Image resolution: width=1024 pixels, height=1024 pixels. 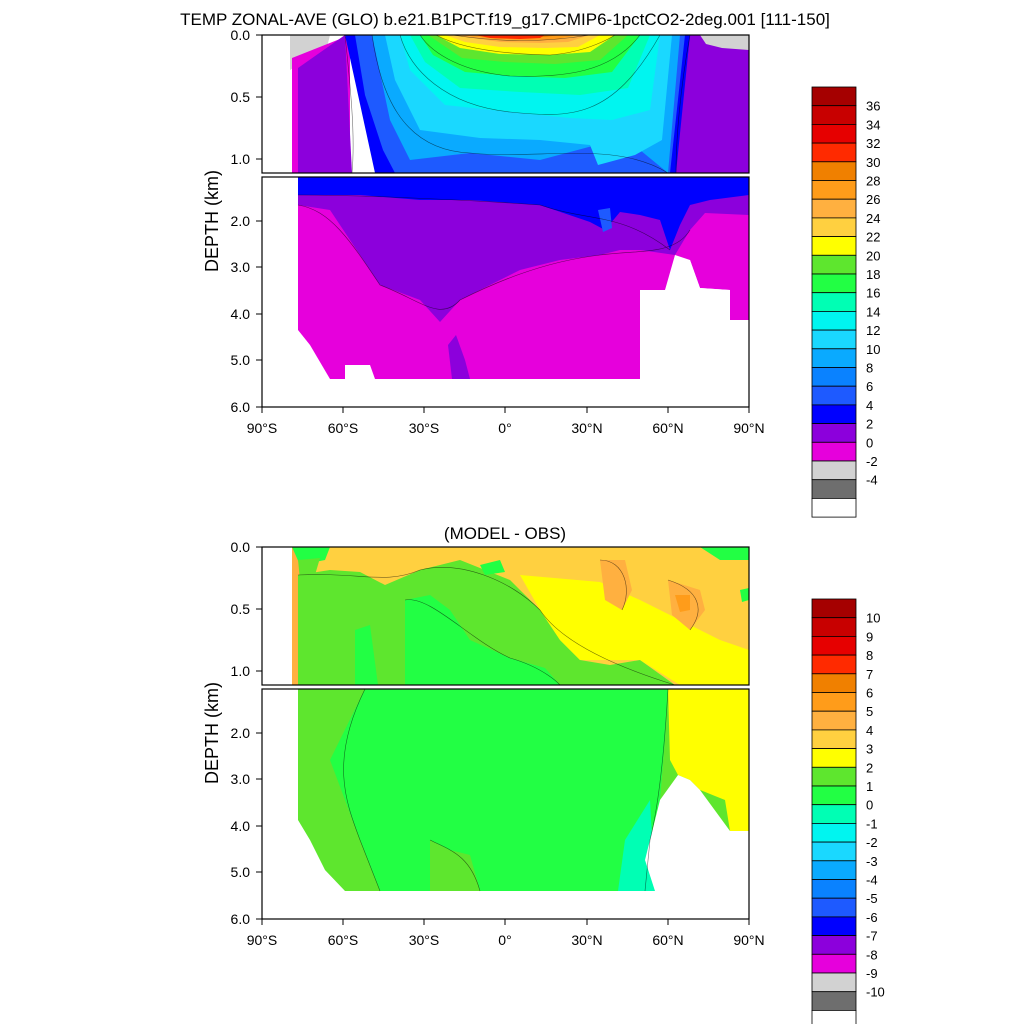 What do you see at coordinates (873, 162) in the screenshot?
I see `colorbar-label: 30` at bounding box center [873, 162].